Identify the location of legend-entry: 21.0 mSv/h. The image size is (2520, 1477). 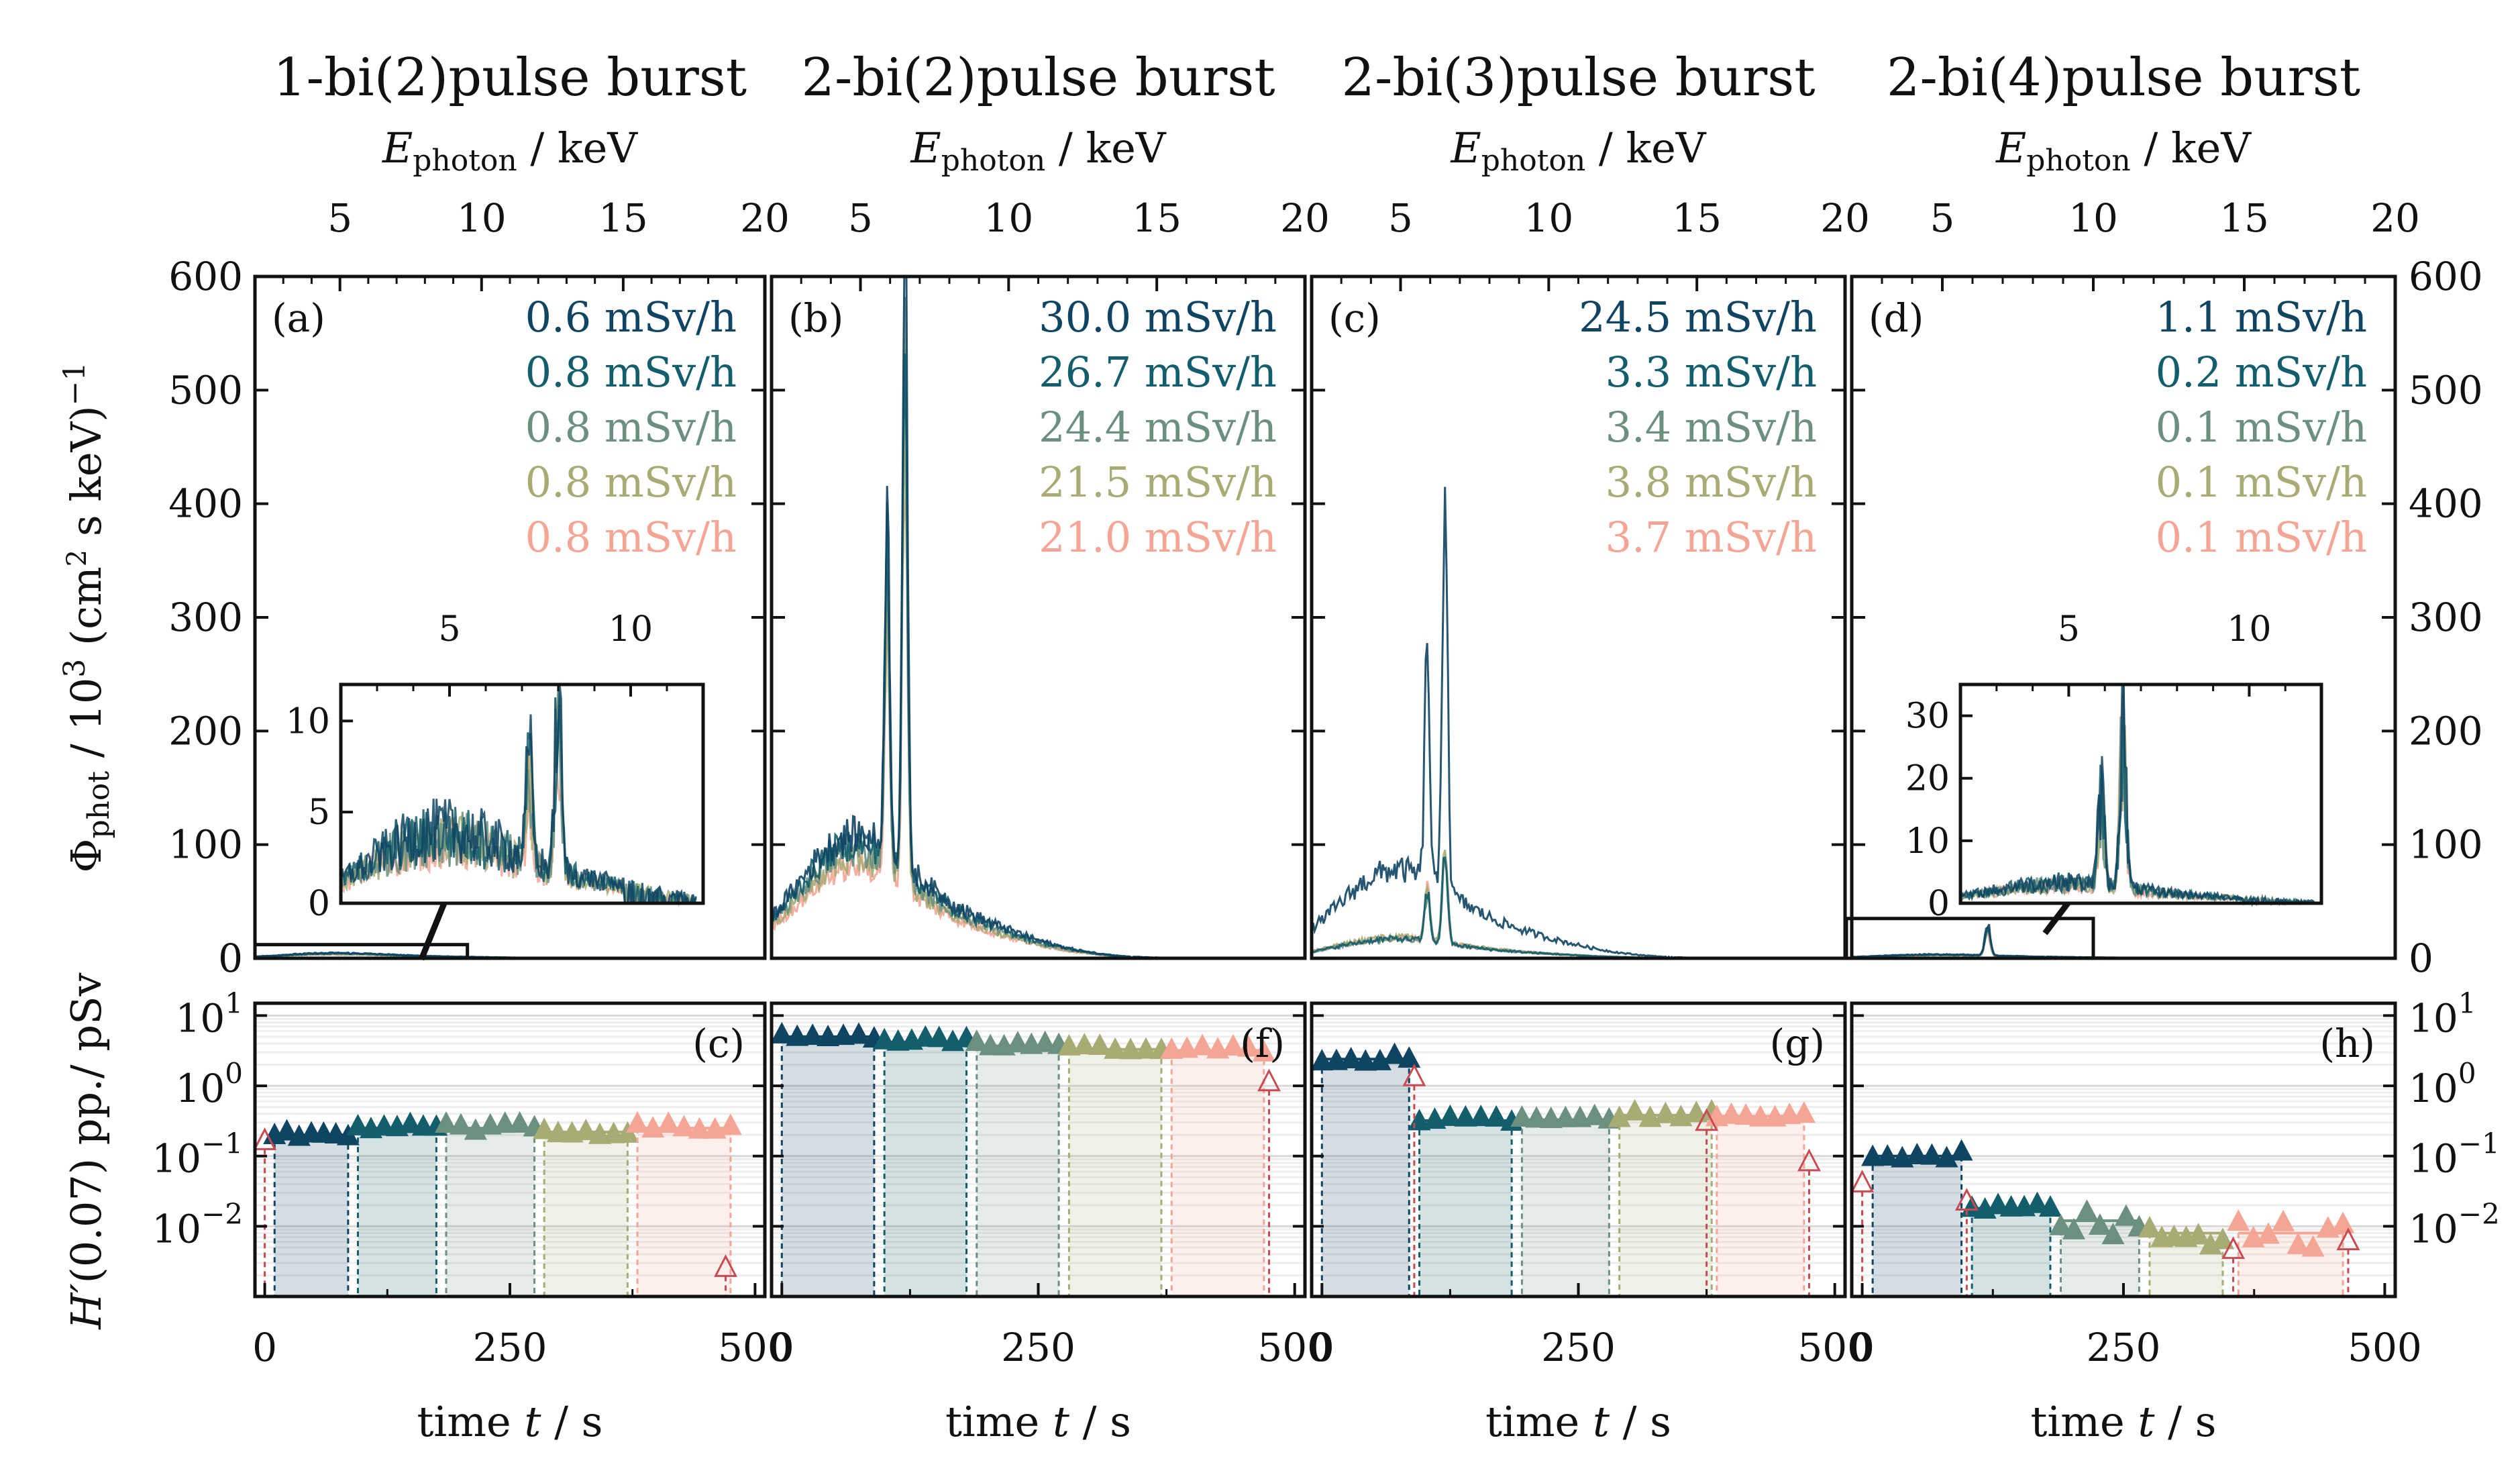
(1158, 537).